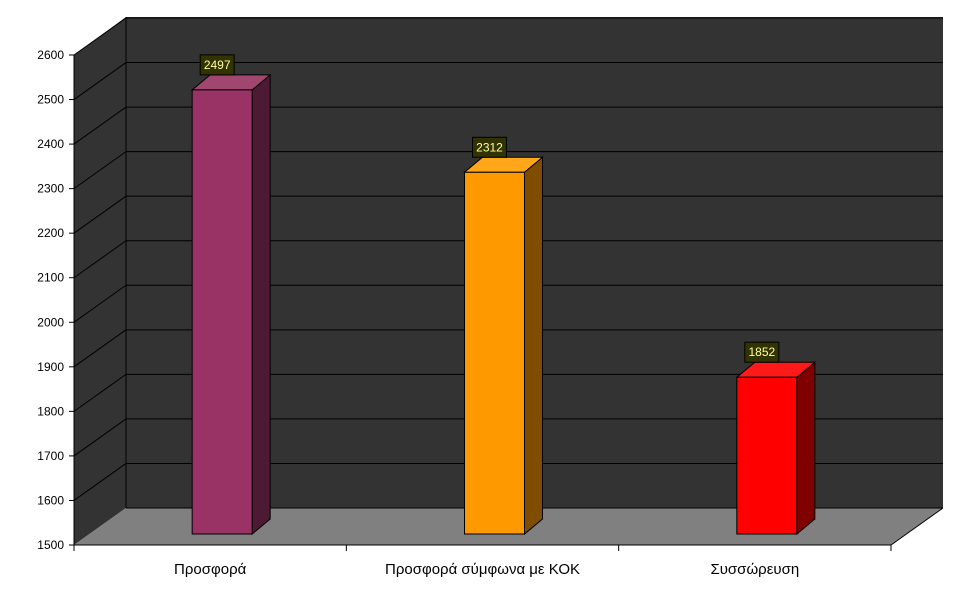 This screenshot has height=599, width=975. What do you see at coordinates (50, 55) in the screenshot?
I see `y-tick-label: 2600` at bounding box center [50, 55].